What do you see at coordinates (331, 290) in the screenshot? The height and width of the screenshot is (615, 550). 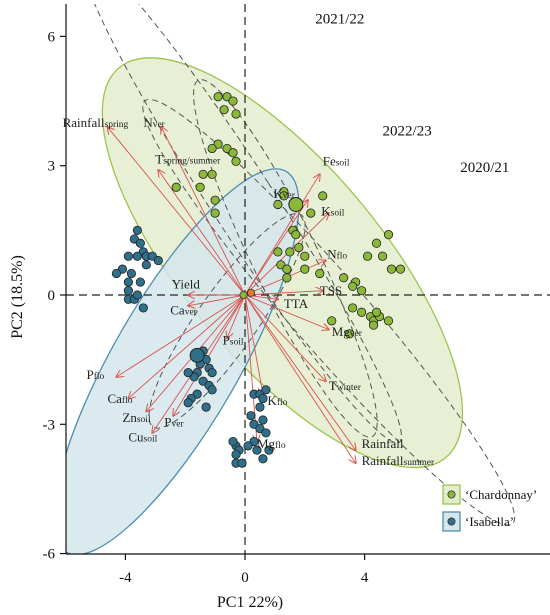 I see `loading-label-tss: TSS` at bounding box center [331, 290].